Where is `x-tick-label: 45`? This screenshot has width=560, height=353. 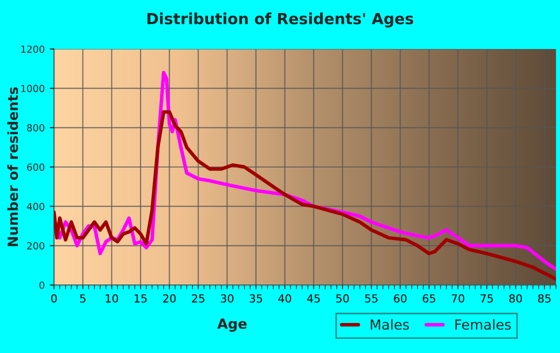 x-tick-label: 45 is located at coordinates (313, 298).